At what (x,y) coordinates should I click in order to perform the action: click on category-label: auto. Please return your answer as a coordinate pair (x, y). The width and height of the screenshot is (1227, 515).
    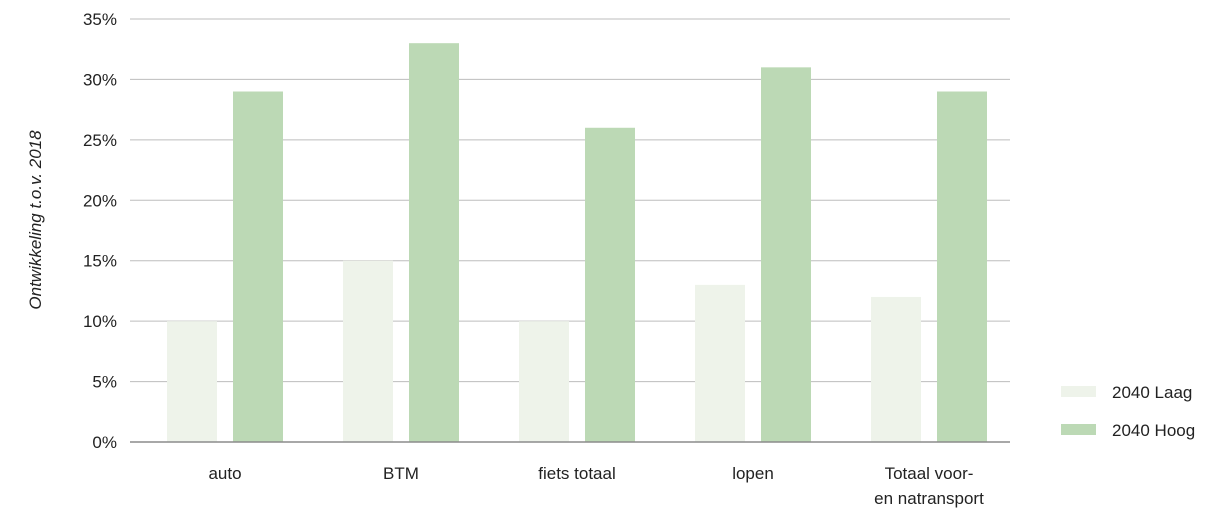
    Looking at the image, I should click on (224, 473).